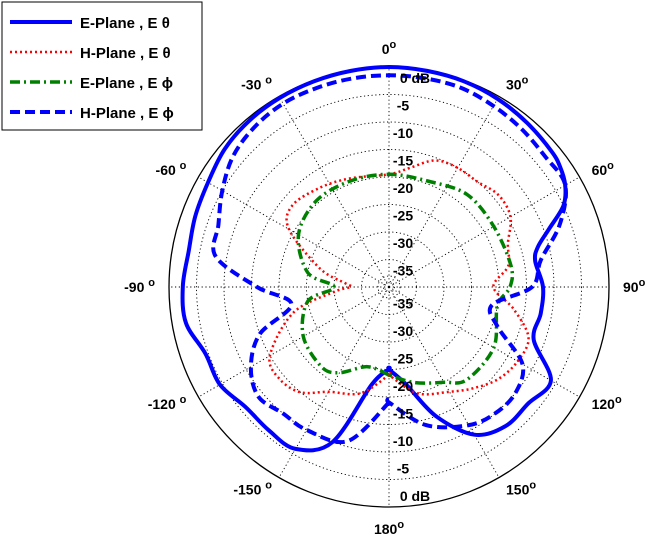  I want to click on angle-tick-label: 150o, so click(521, 489).